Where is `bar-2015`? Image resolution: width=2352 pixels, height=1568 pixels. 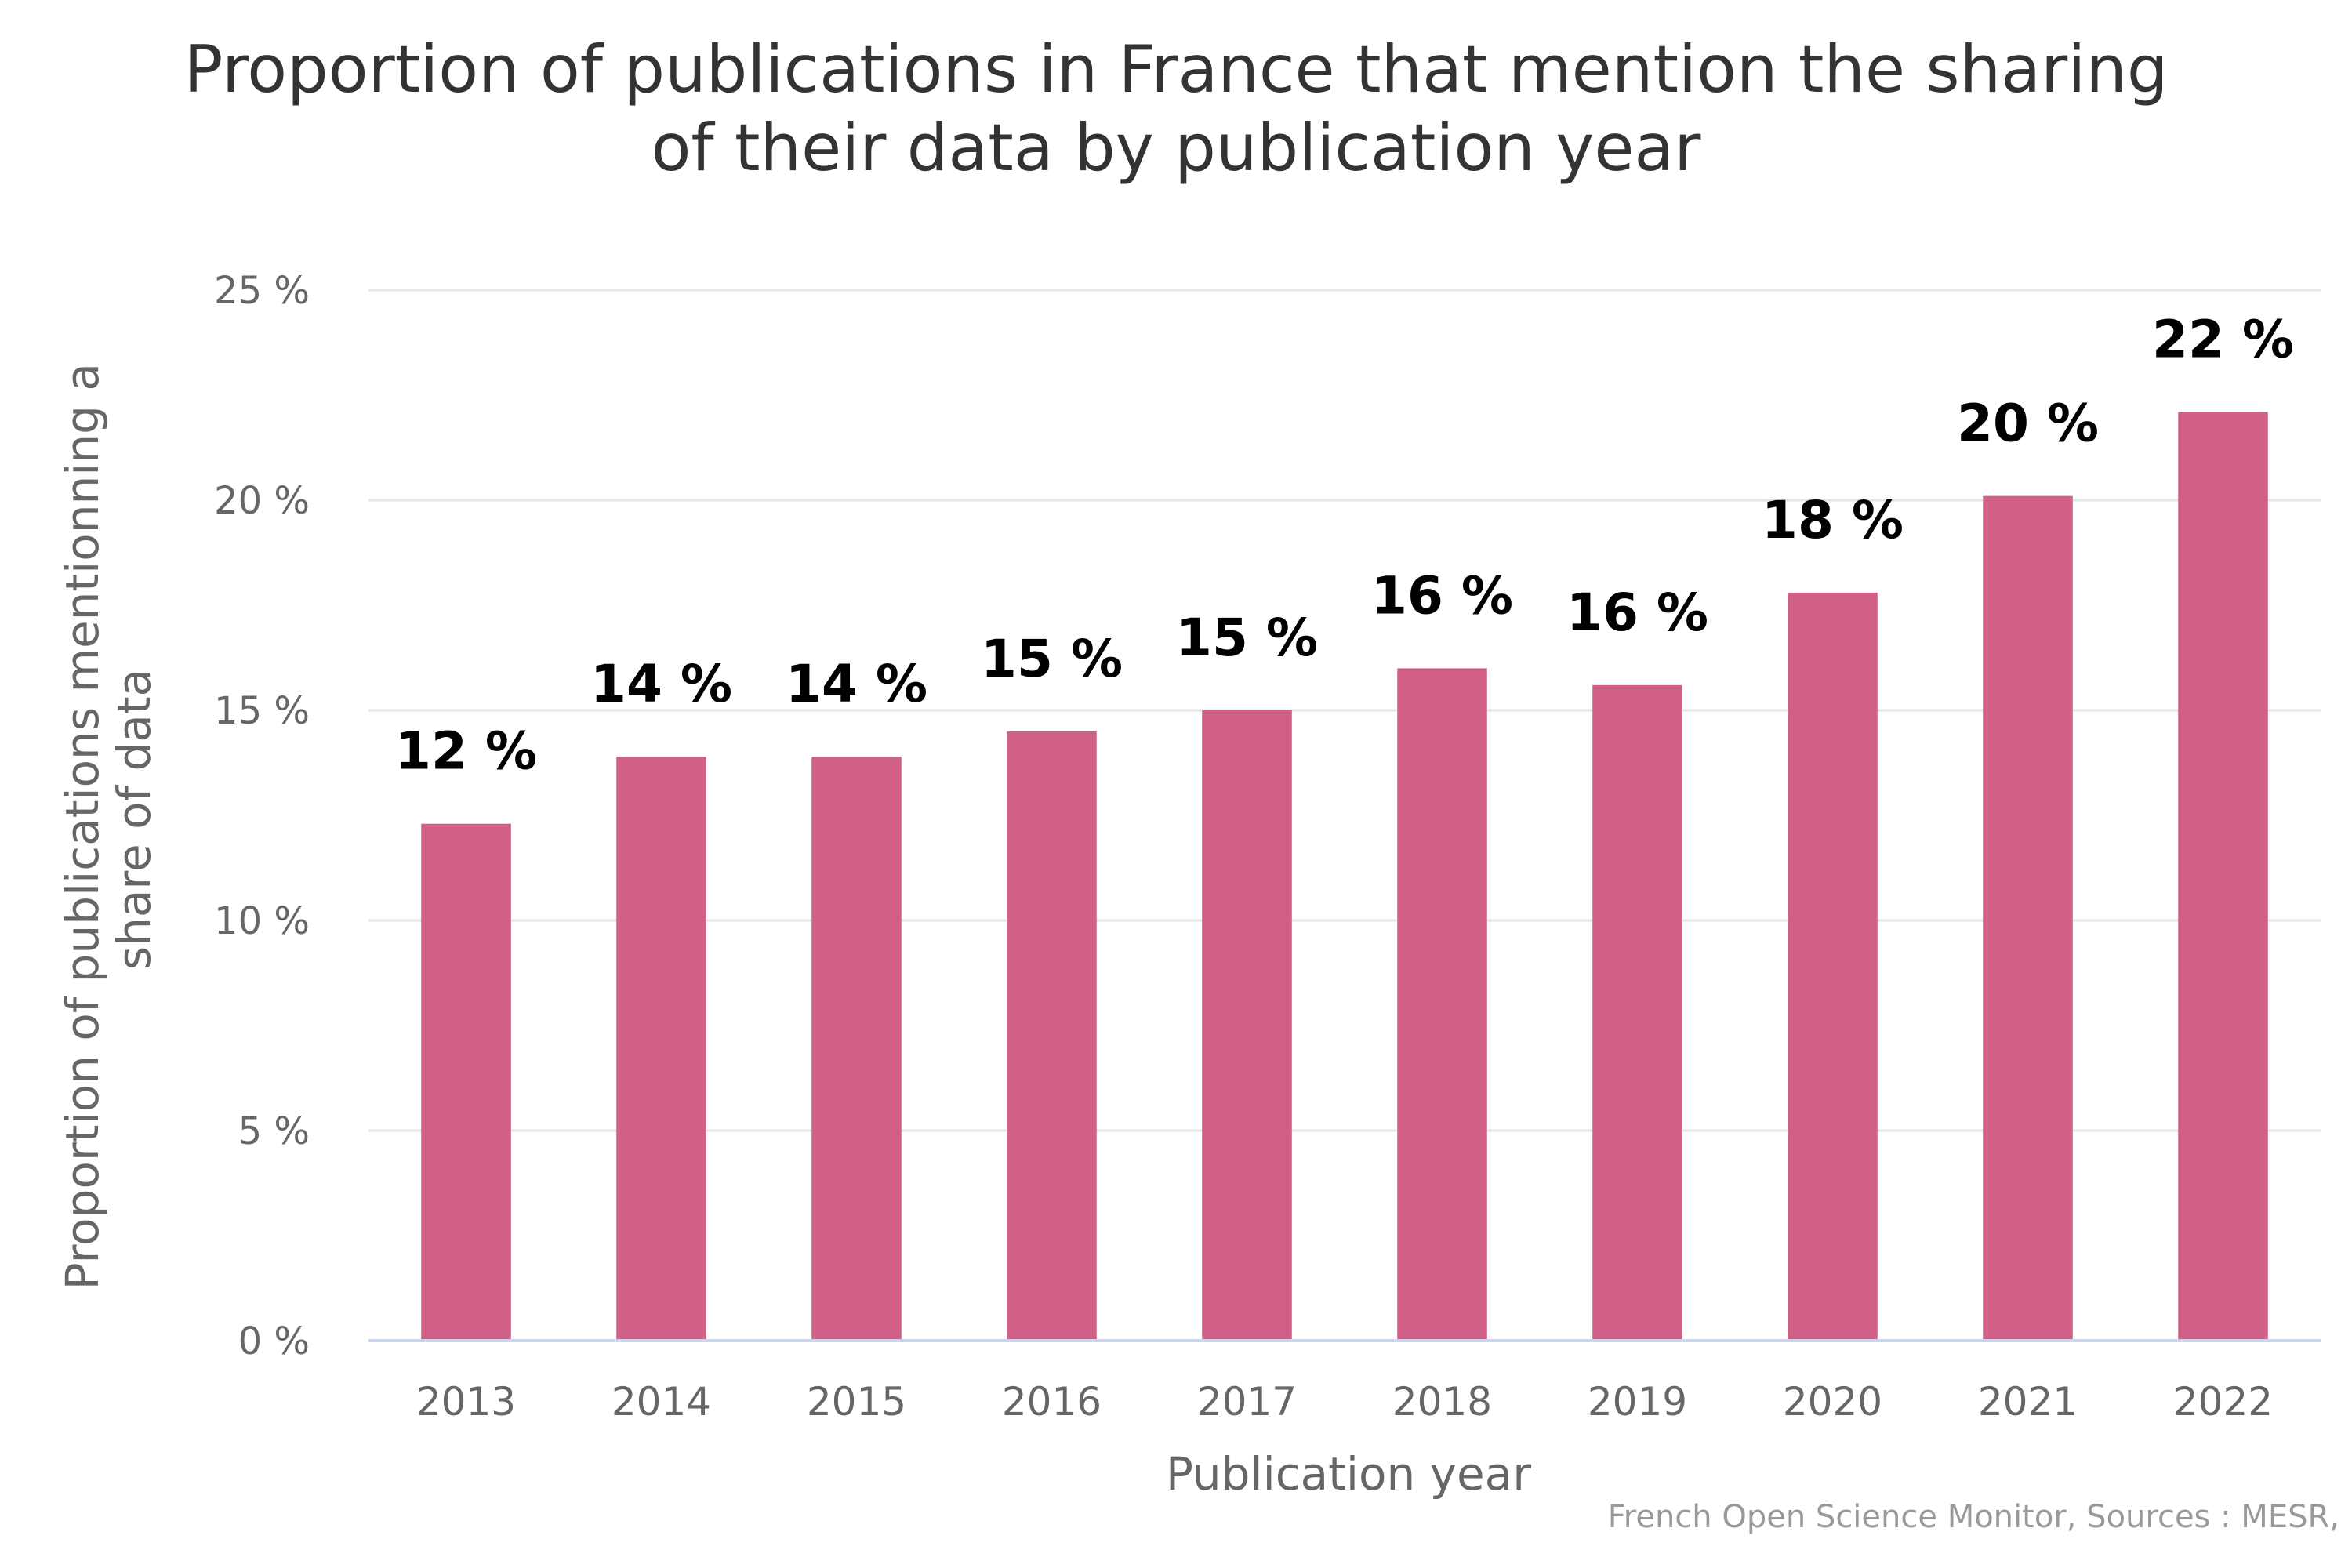 bar-2015 is located at coordinates (856, 1048).